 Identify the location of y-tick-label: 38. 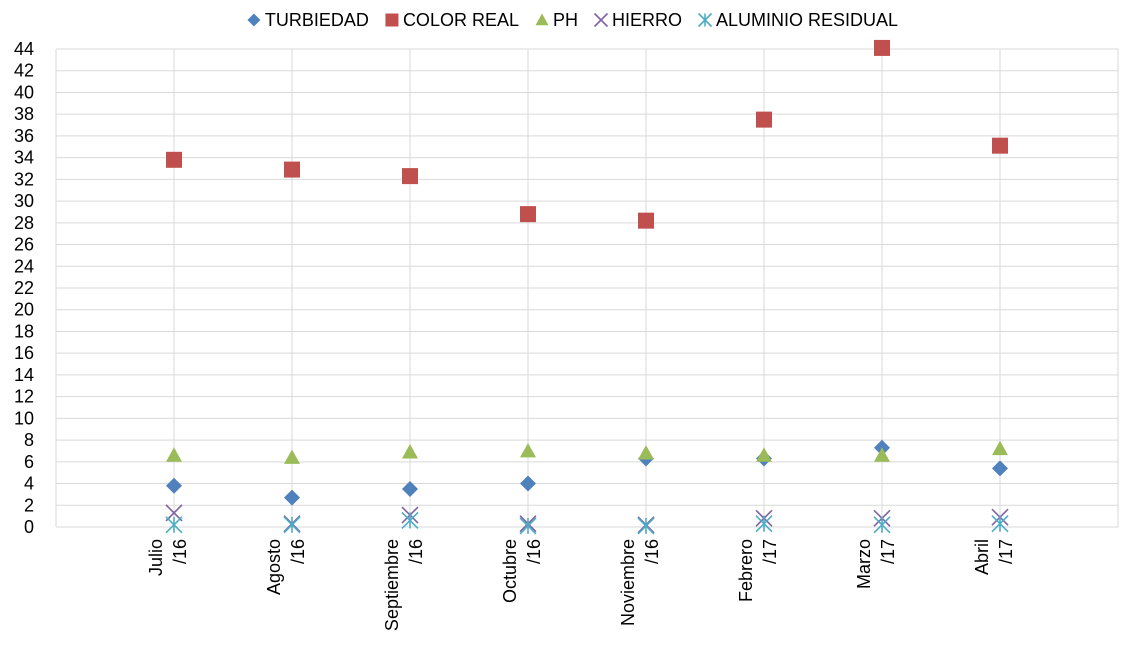
(24, 114).